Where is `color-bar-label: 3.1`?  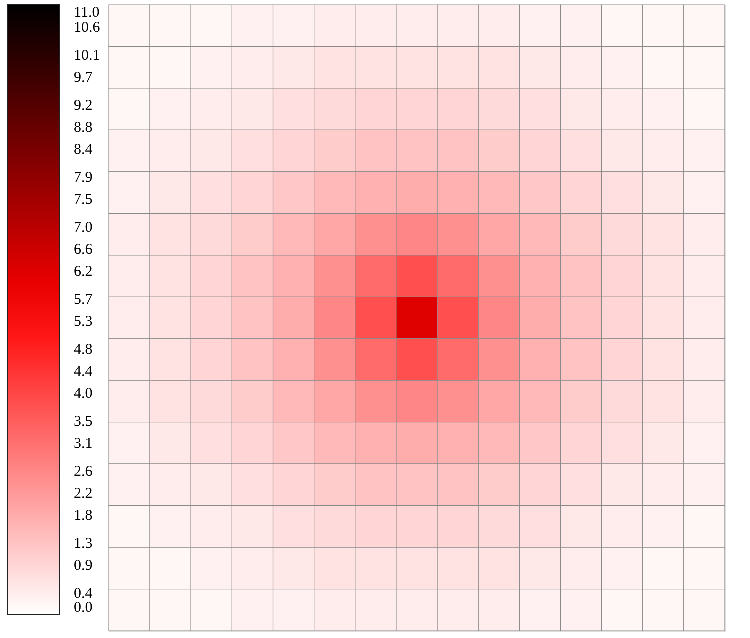 color-bar-label: 3.1 is located at coordinates (83, 444).